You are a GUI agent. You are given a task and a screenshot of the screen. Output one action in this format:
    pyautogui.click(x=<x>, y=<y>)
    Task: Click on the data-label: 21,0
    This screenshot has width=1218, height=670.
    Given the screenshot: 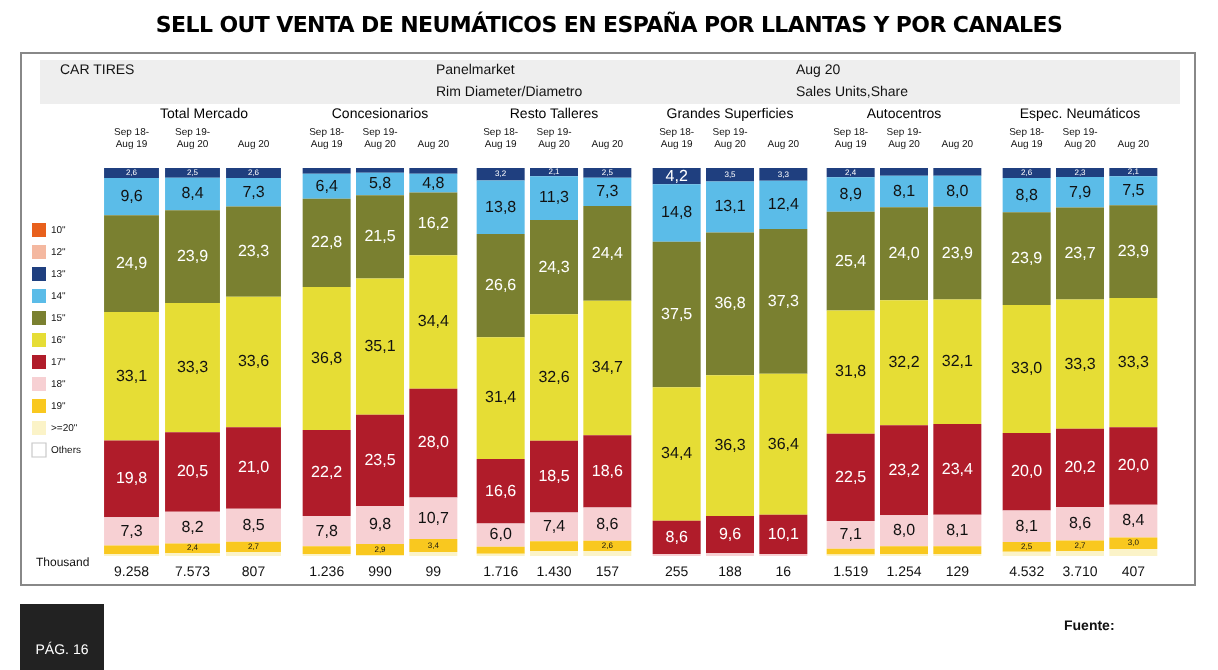 What is the action you would take?
    pyautogui.click(x=254, y=467)
    